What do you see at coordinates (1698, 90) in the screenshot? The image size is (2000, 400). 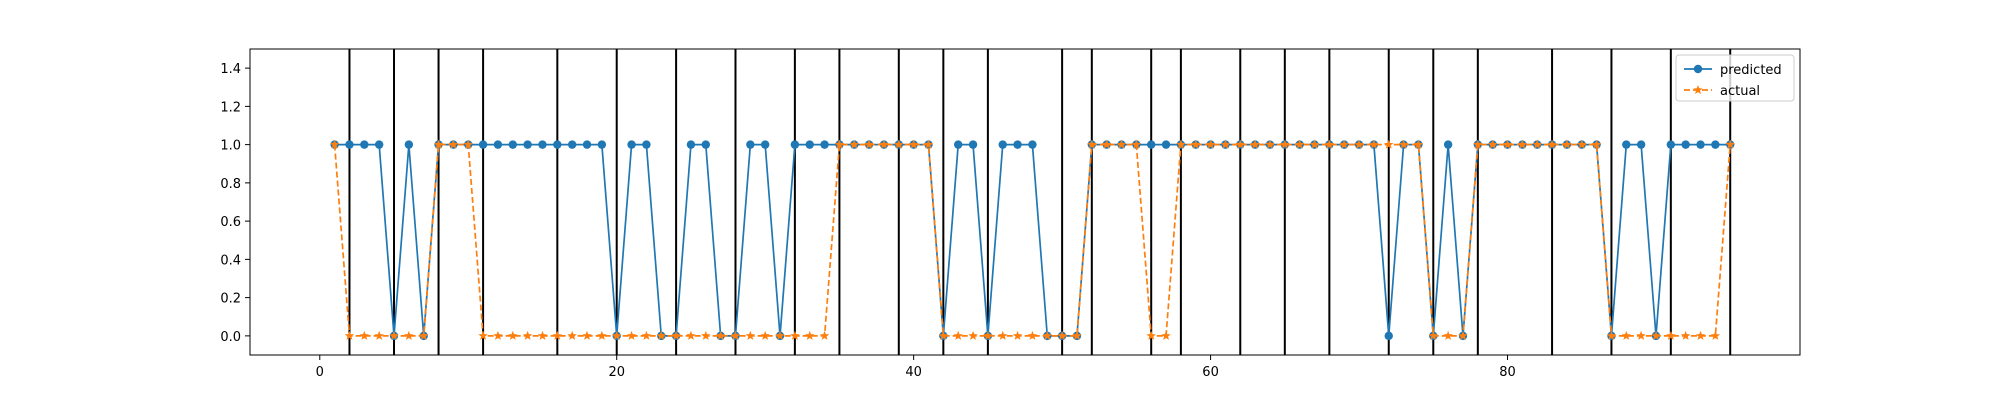 I see `legend-marker` at bounding box center [1698, 90].